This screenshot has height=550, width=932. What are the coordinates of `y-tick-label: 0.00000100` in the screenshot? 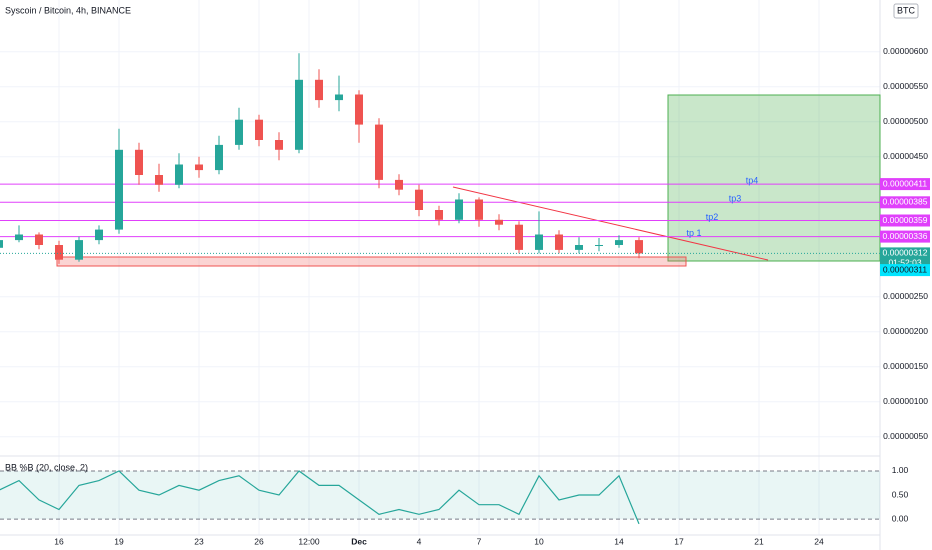 It's located at (905, 401).